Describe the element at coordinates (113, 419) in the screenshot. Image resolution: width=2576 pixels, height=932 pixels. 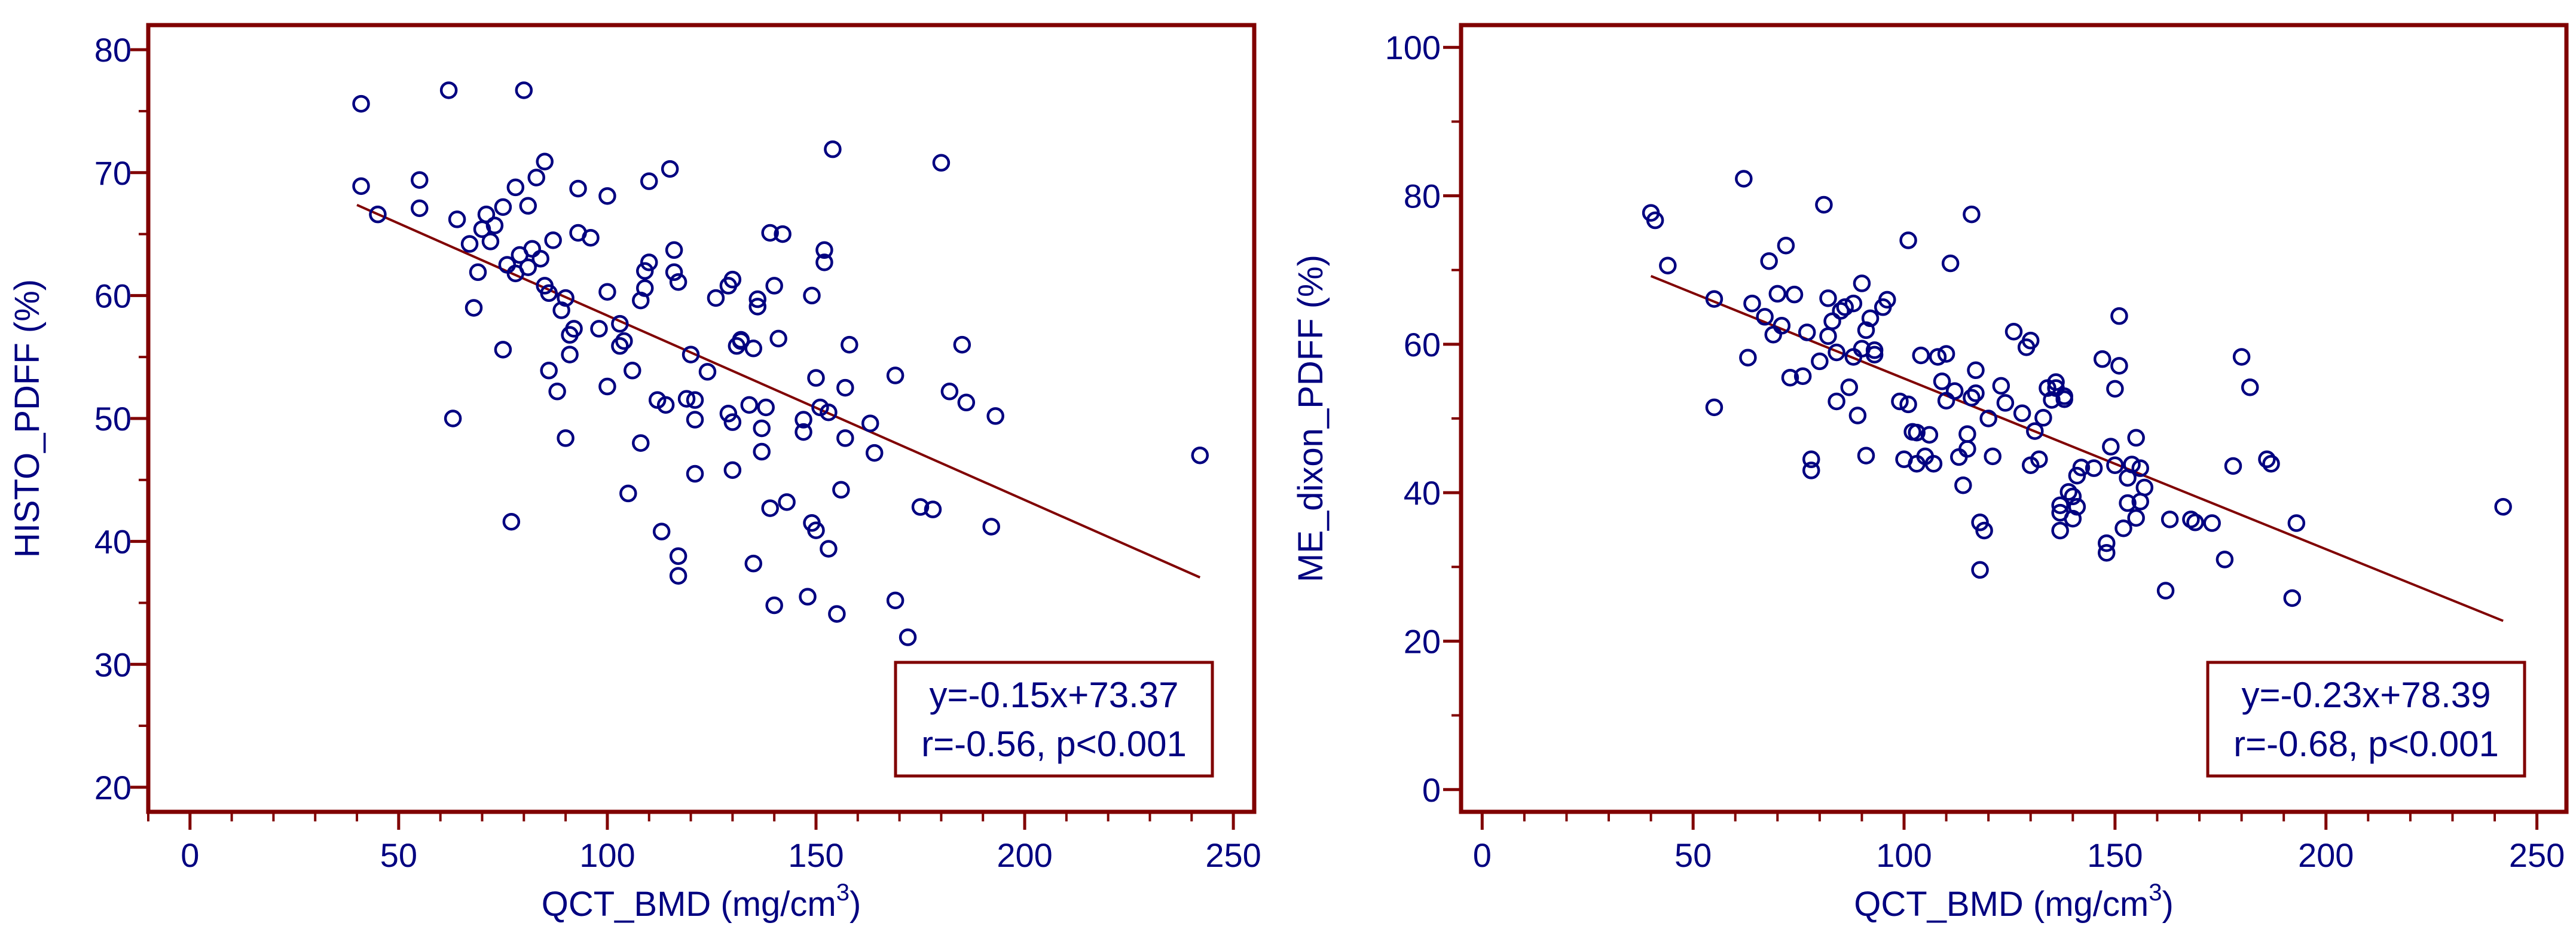
I see `y-tick-label-1: 50` at that location.